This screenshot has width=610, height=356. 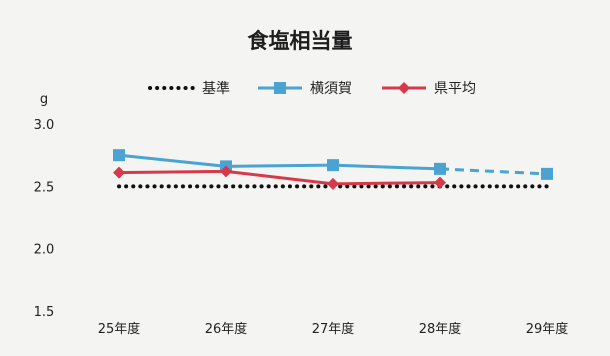 I want to click on x-tick-label: 25年度, so click(x=119, y=329).